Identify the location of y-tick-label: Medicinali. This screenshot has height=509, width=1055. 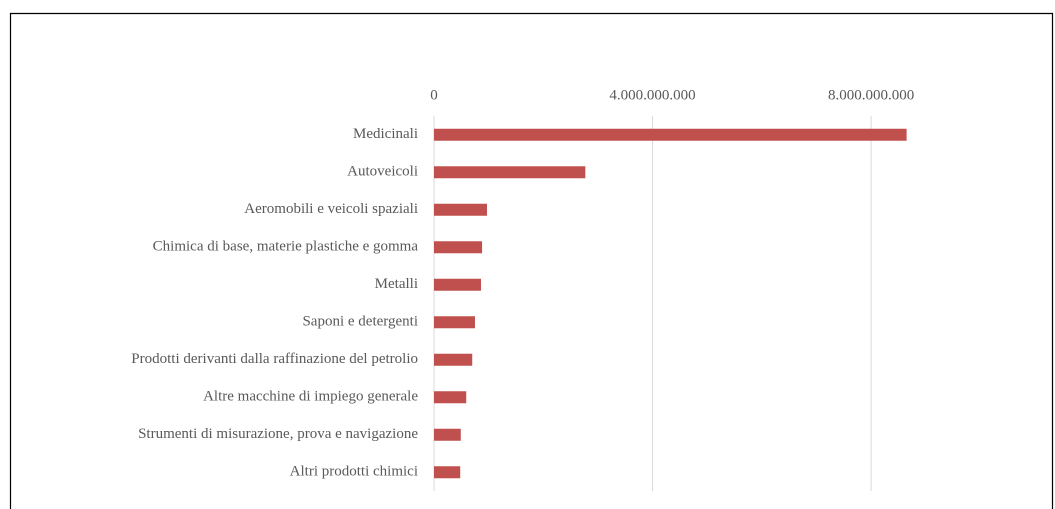
(385, 134).